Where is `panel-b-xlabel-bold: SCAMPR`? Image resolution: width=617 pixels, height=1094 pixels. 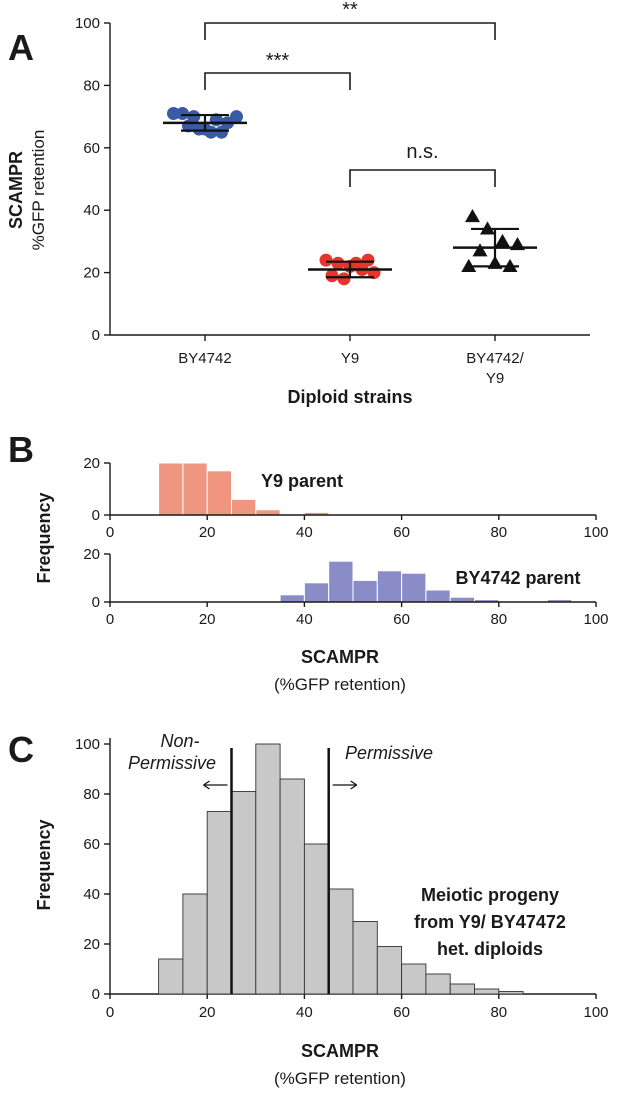
panel-b-xlabel-bold: SCAMPR is located at coordinates (340, 657).